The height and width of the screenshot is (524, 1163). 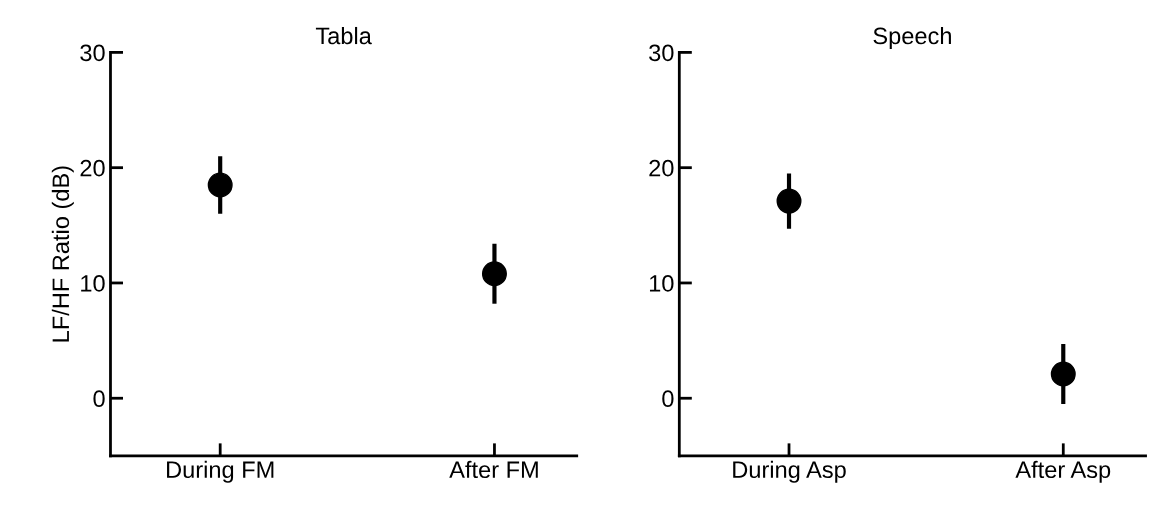 I want to click on x-tick-label: After Asp, so click(x=1063, y=471).